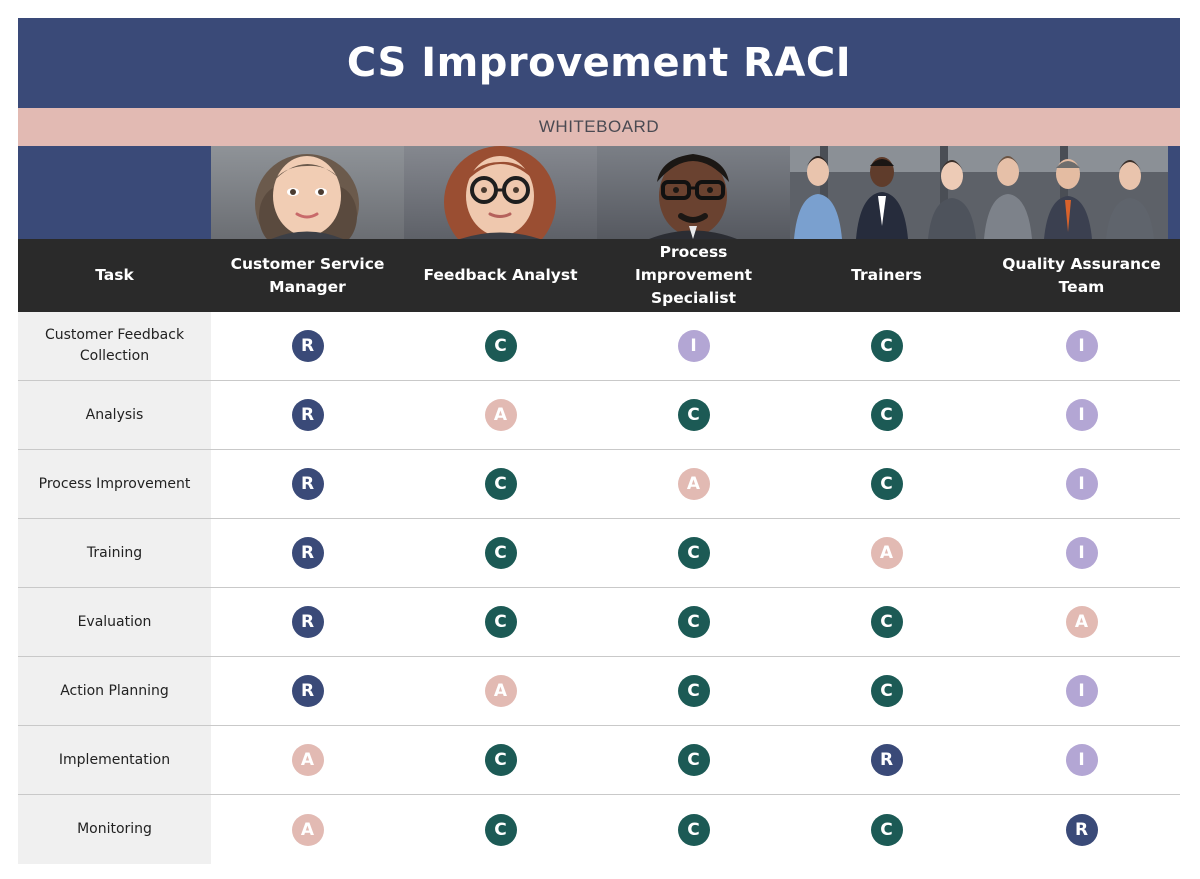  Describe the element at coordinates (599, 691) in the screenshot. I see `table-row: Action Planning R A C C I` at that location.